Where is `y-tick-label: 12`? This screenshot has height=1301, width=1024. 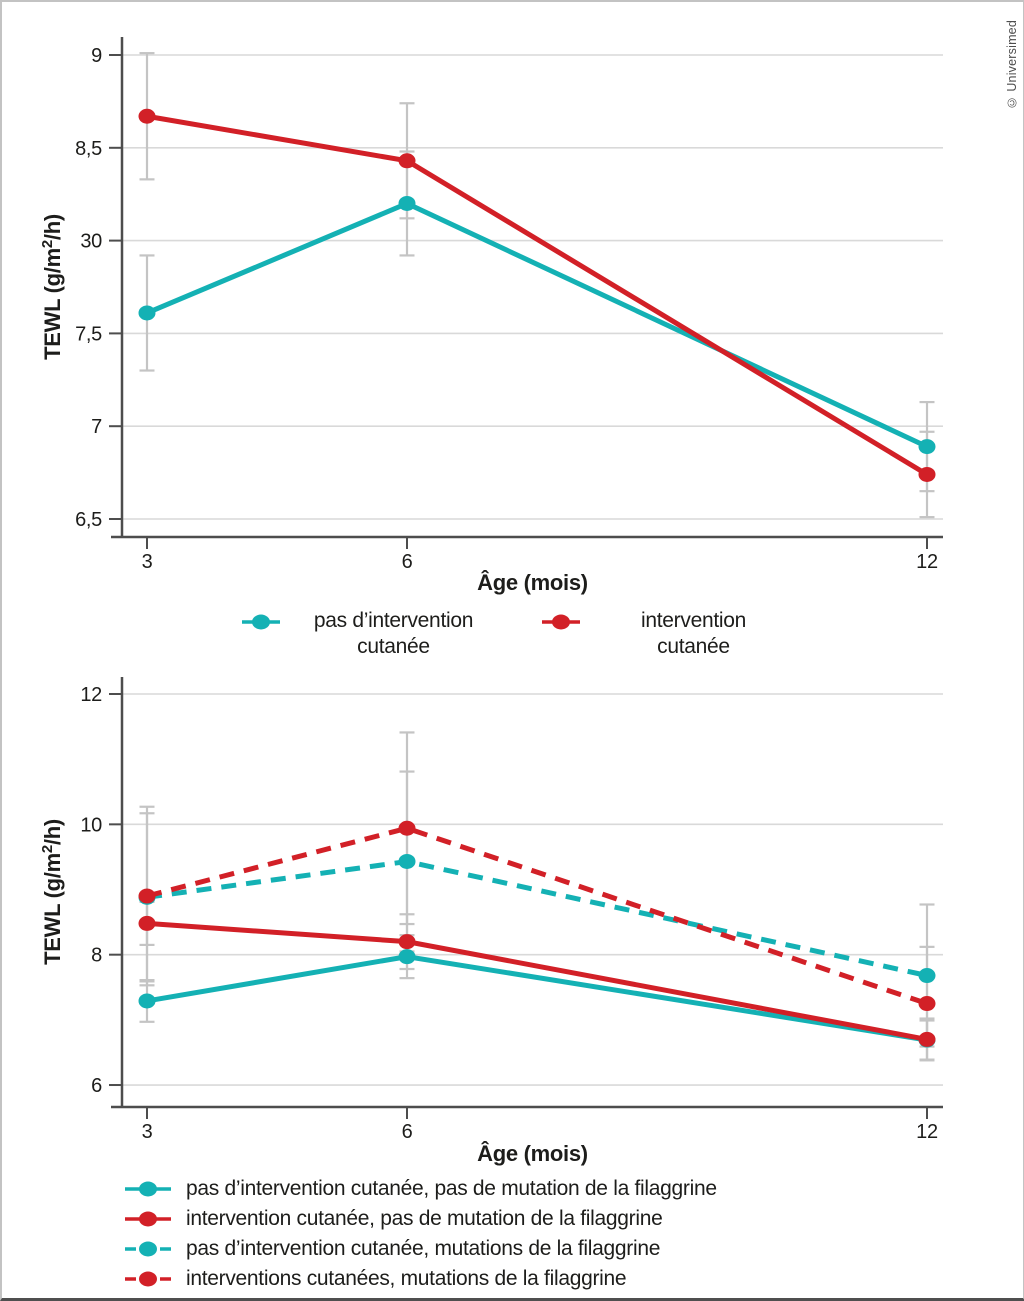 y-tick-label: 12 is located at coordinates (91, 695).